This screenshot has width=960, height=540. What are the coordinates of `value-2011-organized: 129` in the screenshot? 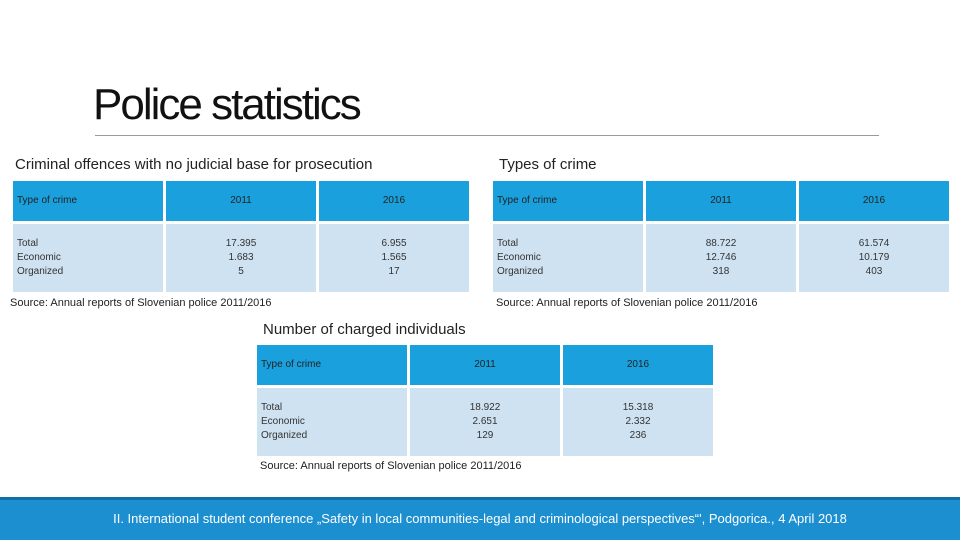 It's located at (485, 435).